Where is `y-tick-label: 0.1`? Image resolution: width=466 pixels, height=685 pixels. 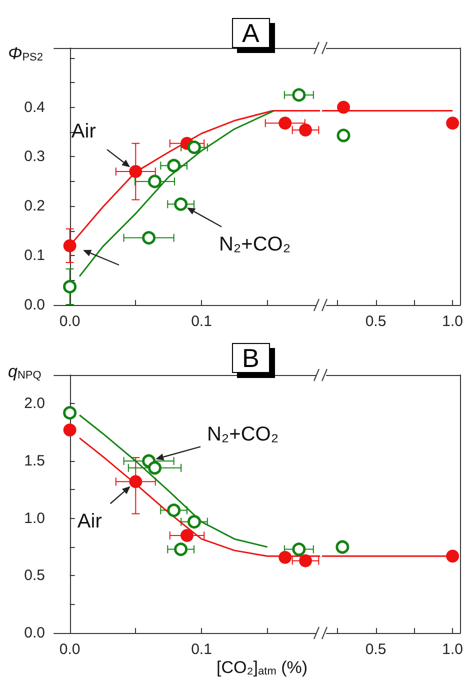
y-tick-label: 0.1 is located at coordinates (34, 255).